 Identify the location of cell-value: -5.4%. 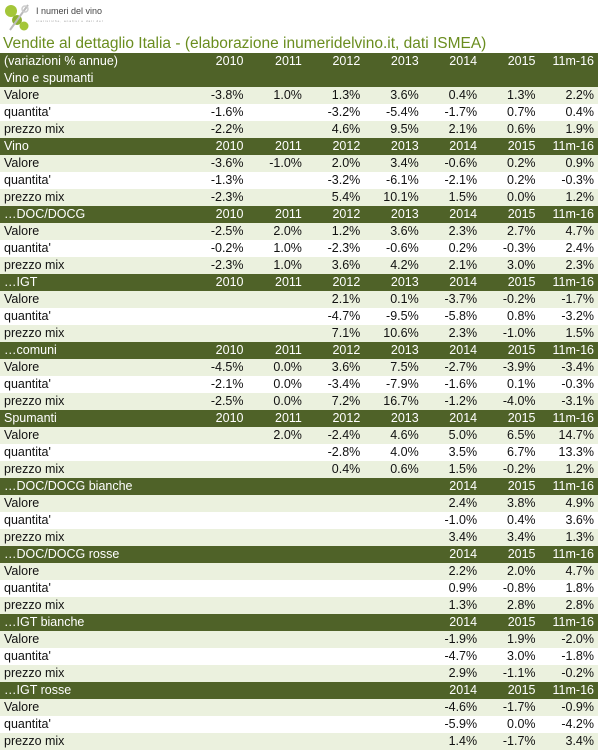
(393, 112).